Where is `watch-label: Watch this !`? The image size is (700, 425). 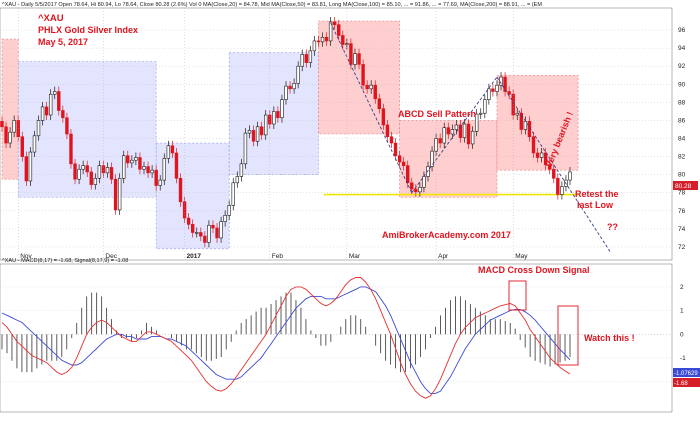
watch-label: Watch this ! is located at coordinates (609, 338).